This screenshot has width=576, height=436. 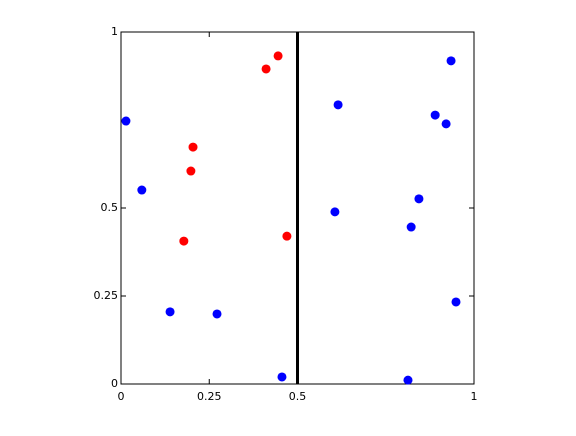 I want to click on y-tick-label: 1, so click(x=114, y=31).